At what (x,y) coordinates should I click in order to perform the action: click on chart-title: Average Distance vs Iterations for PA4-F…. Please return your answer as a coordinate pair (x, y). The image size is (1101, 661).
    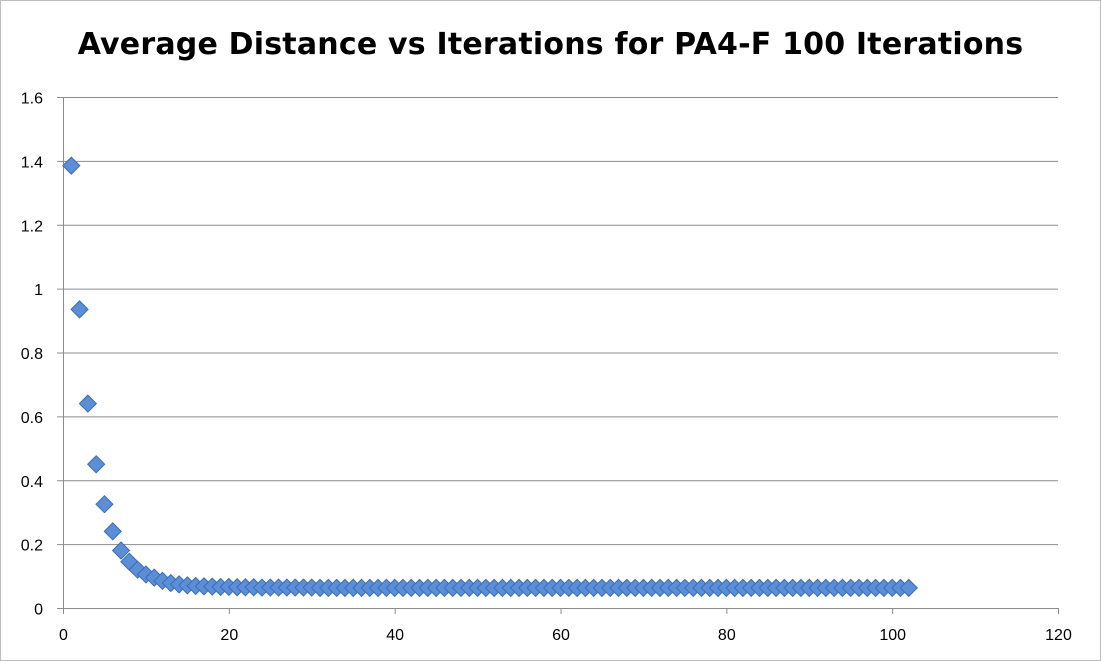
    Looking at the image, I should click on (550, 44).